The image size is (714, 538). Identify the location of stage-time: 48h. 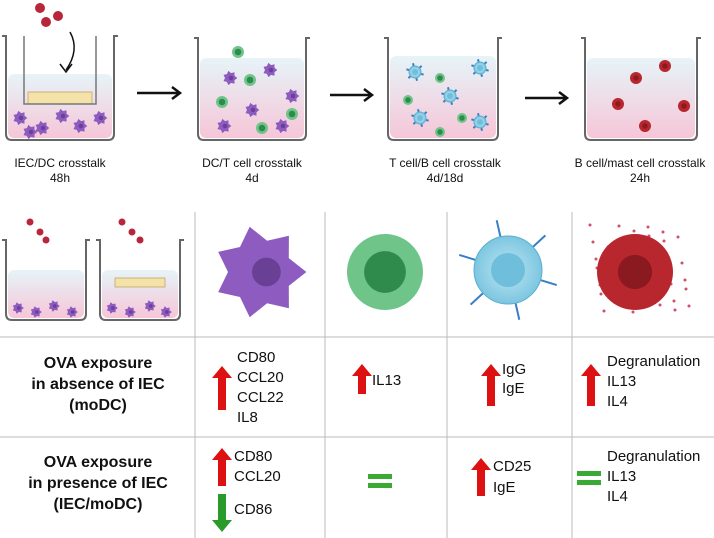
(60, 178).